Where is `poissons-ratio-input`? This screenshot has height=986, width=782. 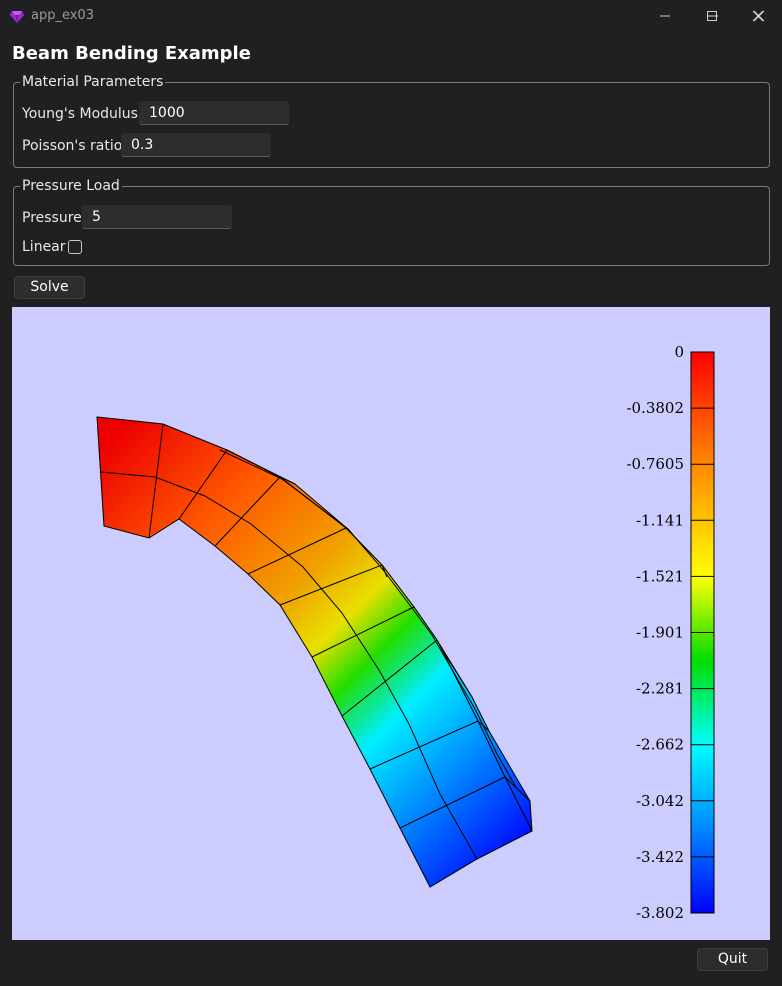
poissons-ratio-input is located at coordinates (196, 145).